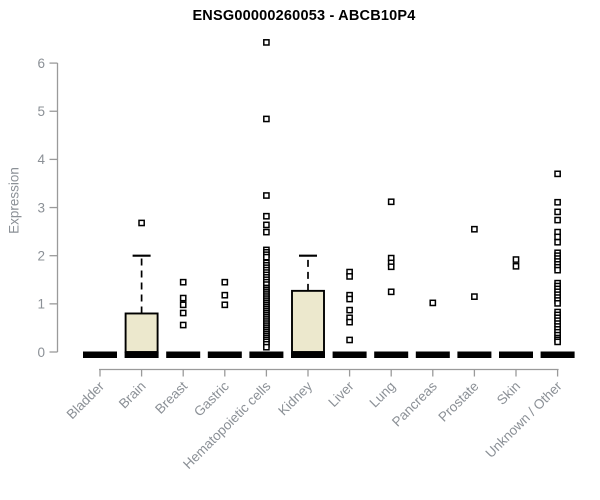  I want to click on chart-title: ENSG00000260053 - ABCB10P4, so click(304, 16).